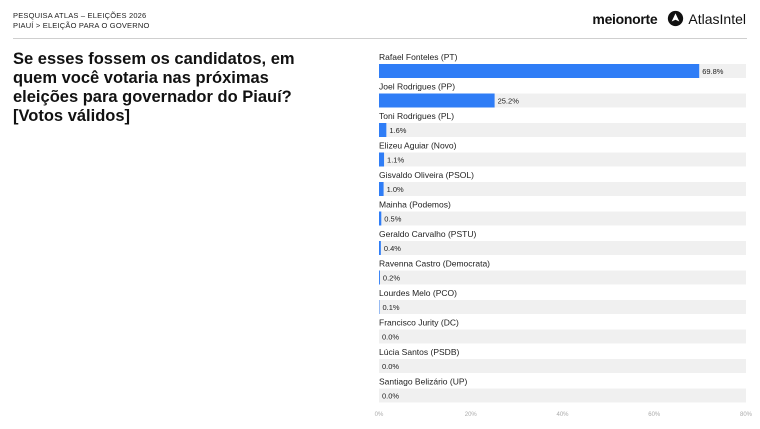 This screenshot has width=760, height=429. What do you see at coordinates (717, 18) in the screenshot?
I see `atlasintel-wordmark: AtlasIntel` at bounding box center [717, 18].